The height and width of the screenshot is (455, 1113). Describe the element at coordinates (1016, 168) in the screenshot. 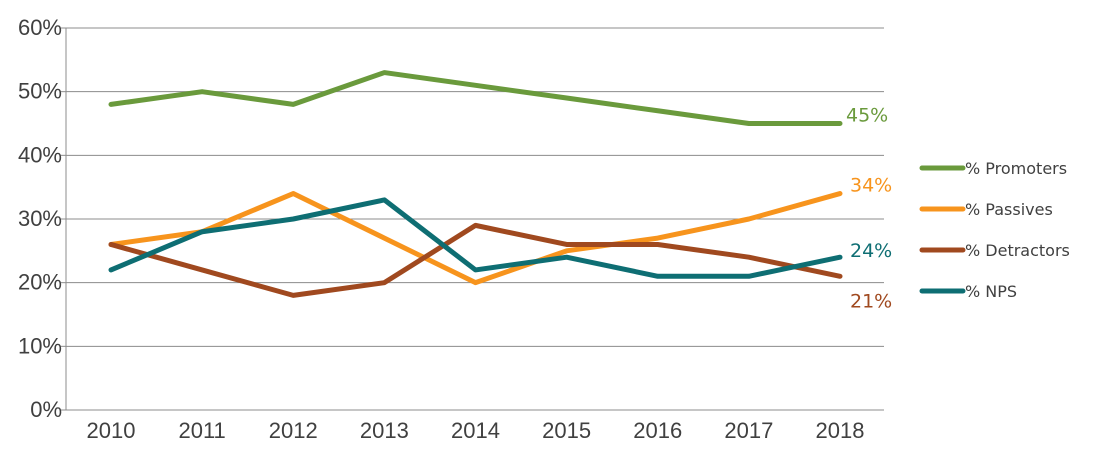

I see `legend-label: % Promoters` at that location.